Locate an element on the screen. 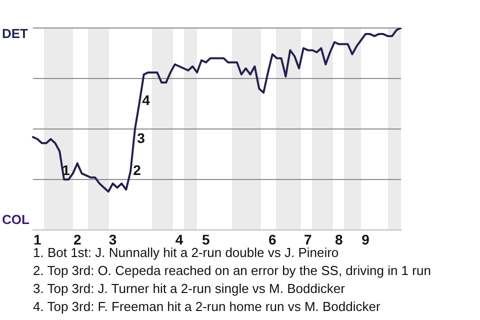 The width and height of the screenshot is (480, 320). annotation: 1 is located at coordinates (66, 170).